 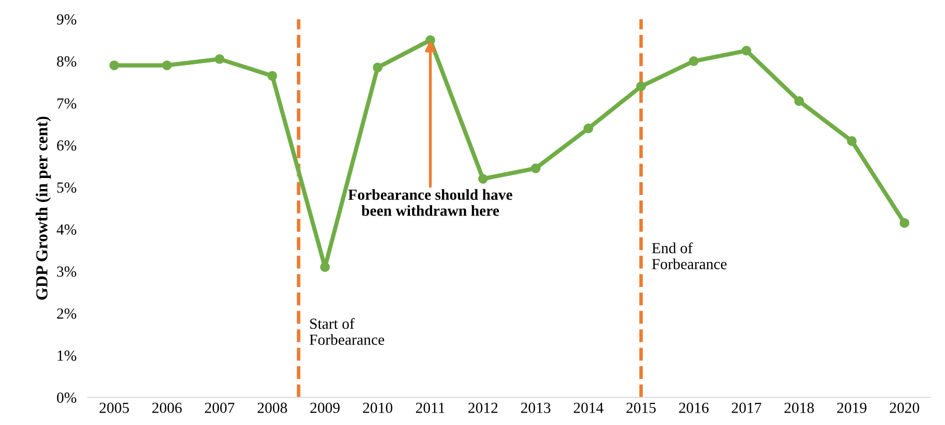 What do you see at coordinates (851, 407) in the screenshot?
I see `x-tick-label: 2019` at bounding box center [851, 407].